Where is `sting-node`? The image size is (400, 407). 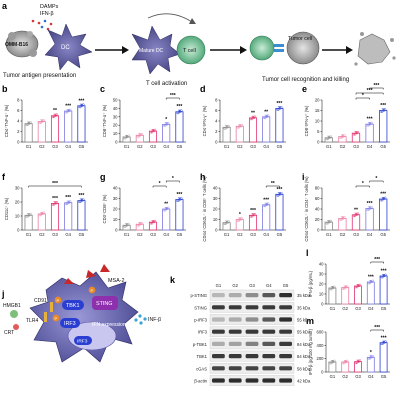 sting-node is located at coordinates (105, 303).